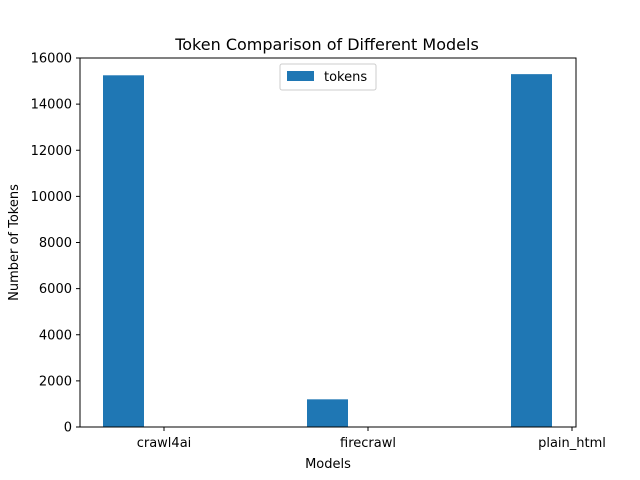 The image size is (640, 480). What do you see at coordinates (531, 251) in the screenshot?
I see `bar-plain_html` at bounding box center [531, 251].